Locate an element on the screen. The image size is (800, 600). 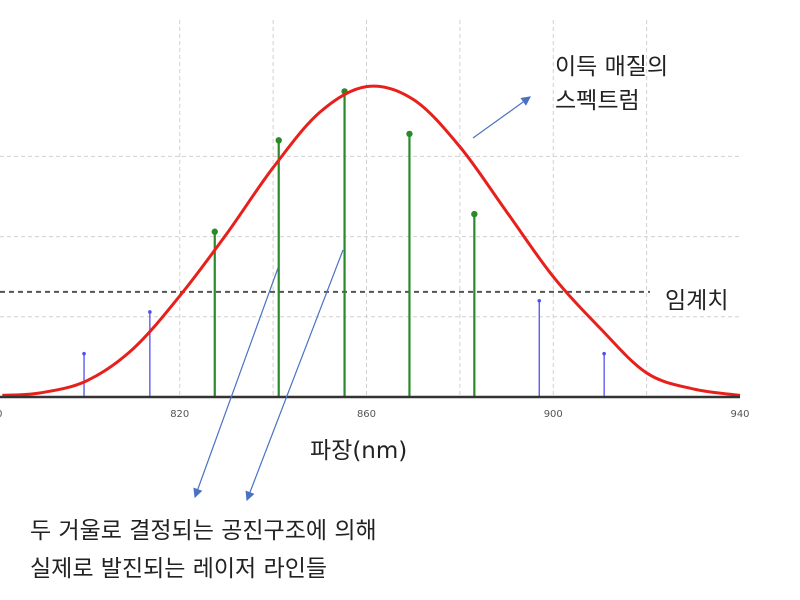
annotation: 실제로 발진되는 레이저 라인들 is located at coordinates (178, 569).